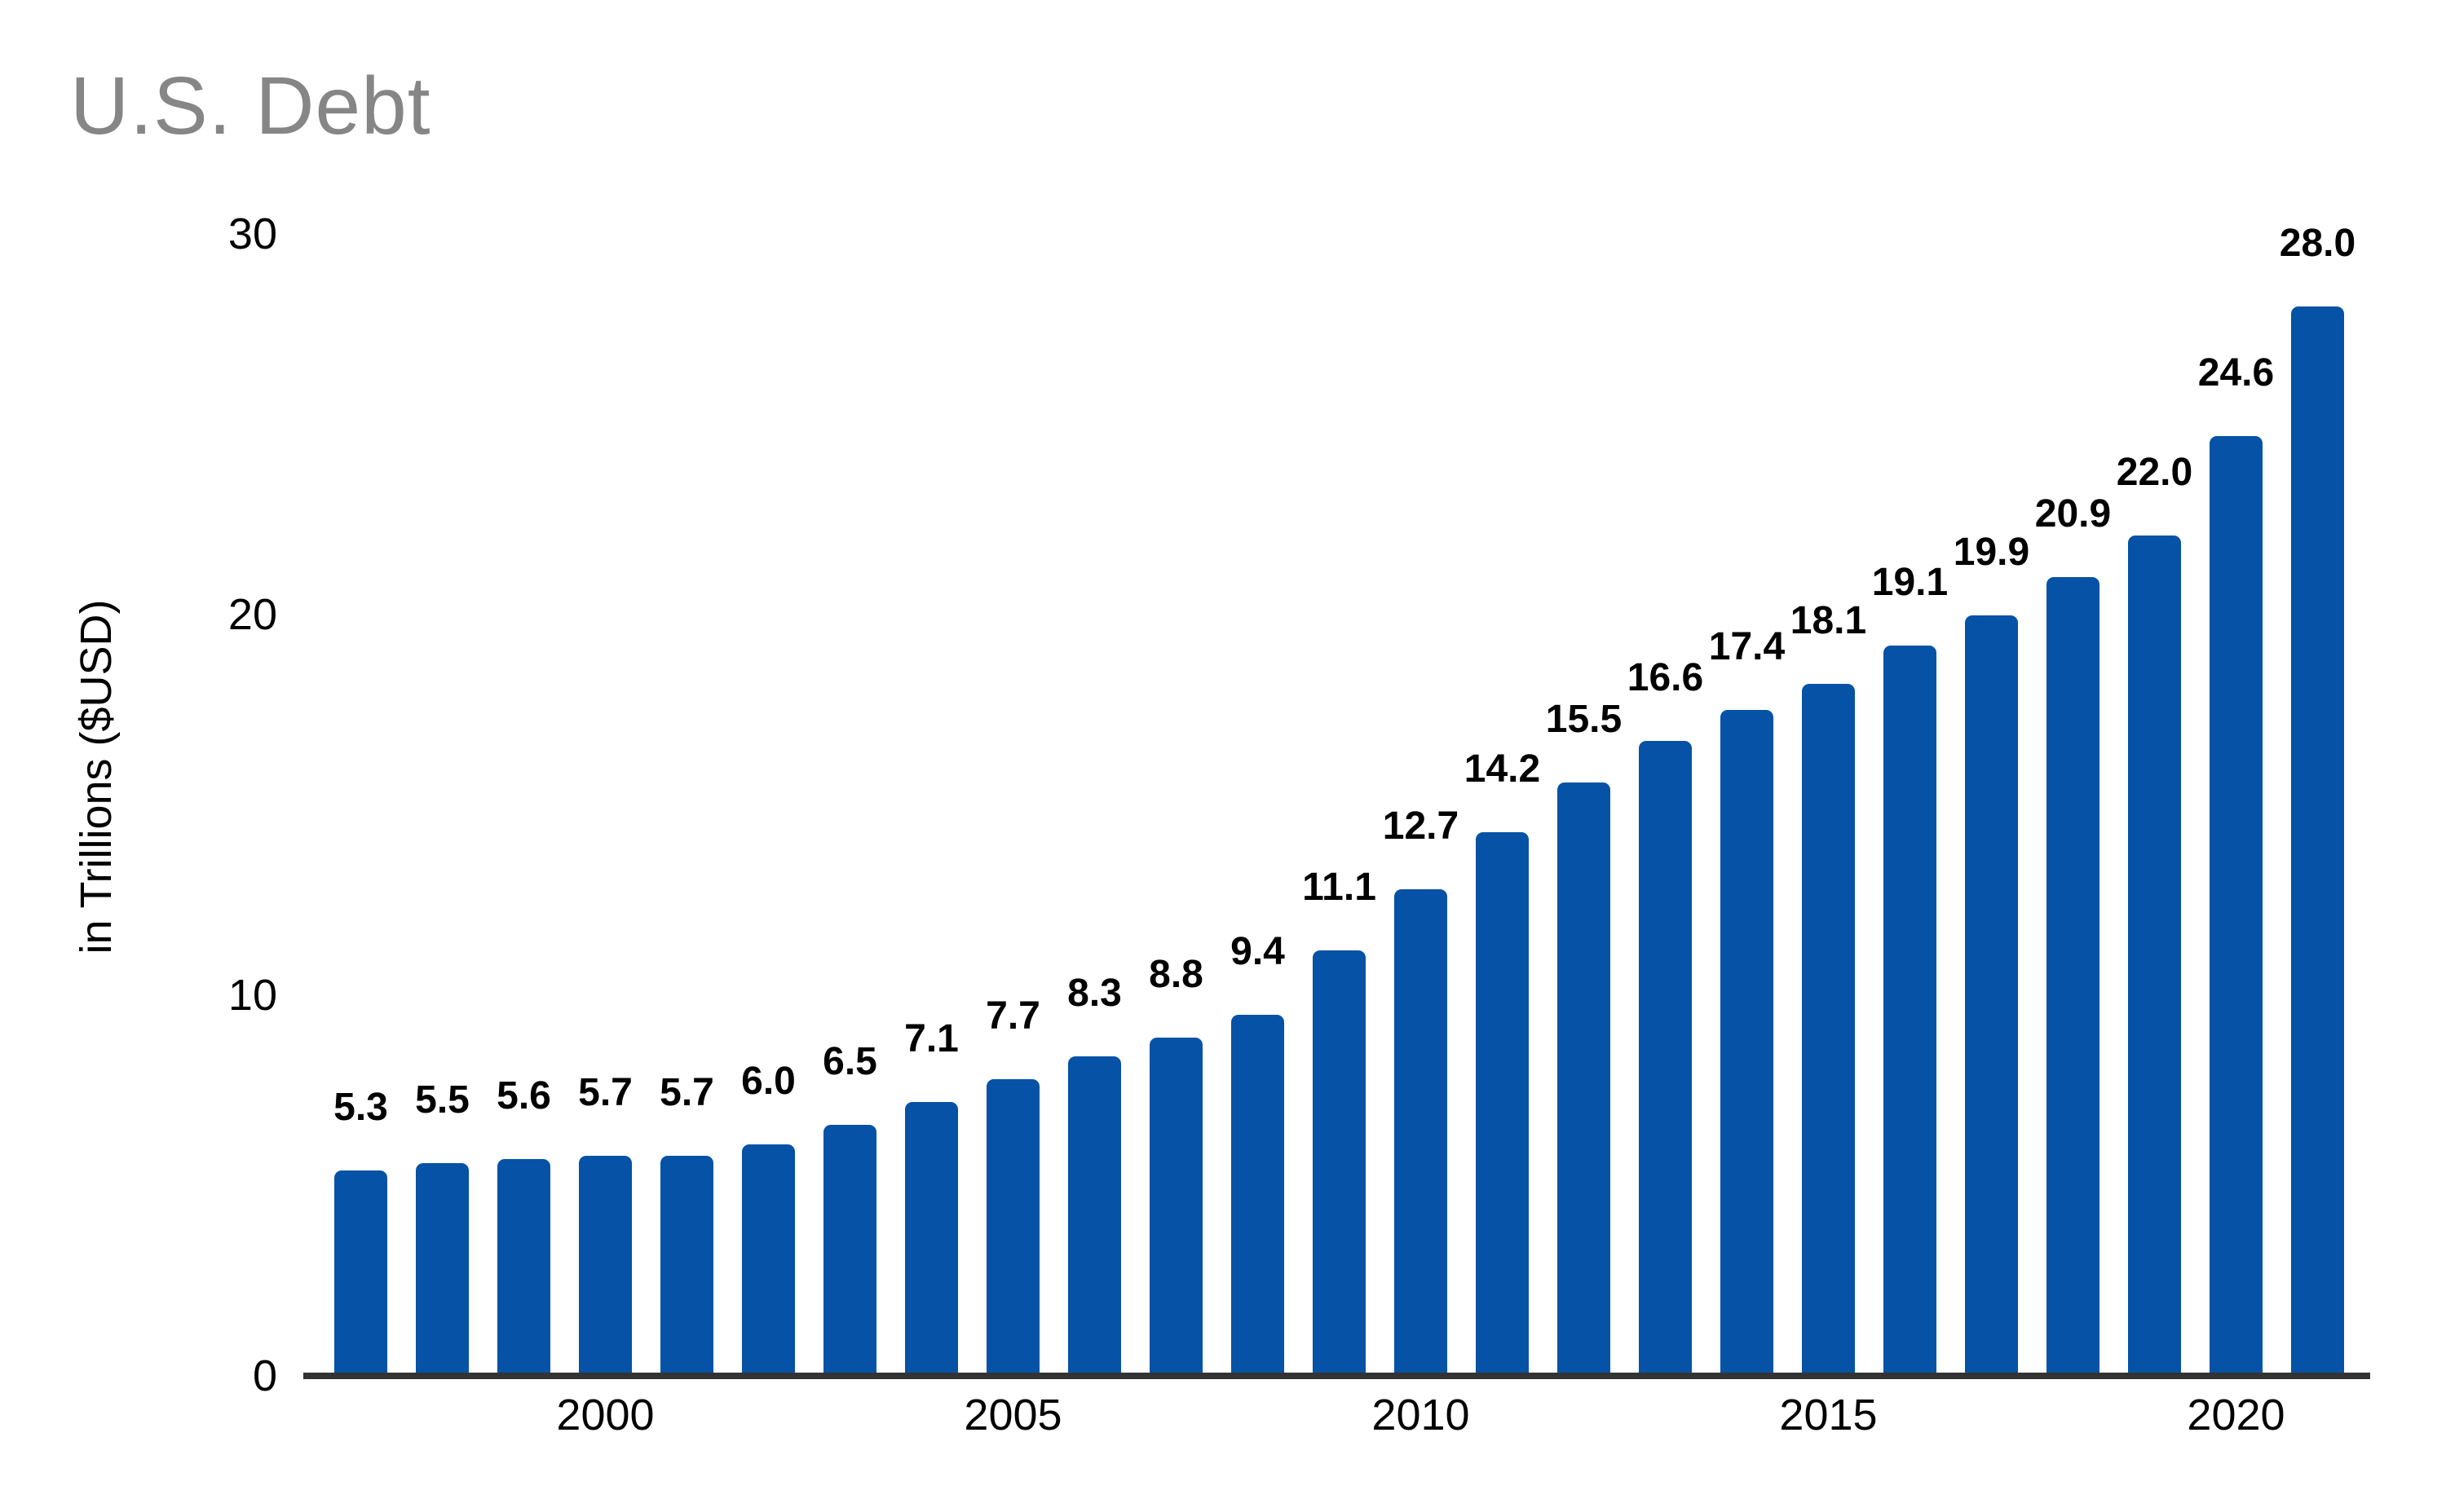  Describe the element at coordinates (1421, 826) in the screenshot. I see `bar-value-label-2010: 12.7` at that location.